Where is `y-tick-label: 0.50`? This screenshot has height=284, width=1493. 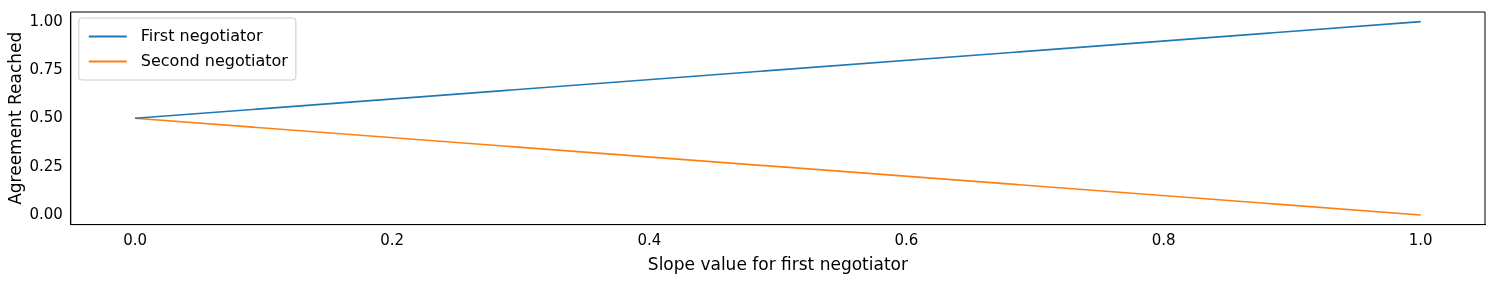
y-tick-label: 0.50 is located at coordinates (46, 117).